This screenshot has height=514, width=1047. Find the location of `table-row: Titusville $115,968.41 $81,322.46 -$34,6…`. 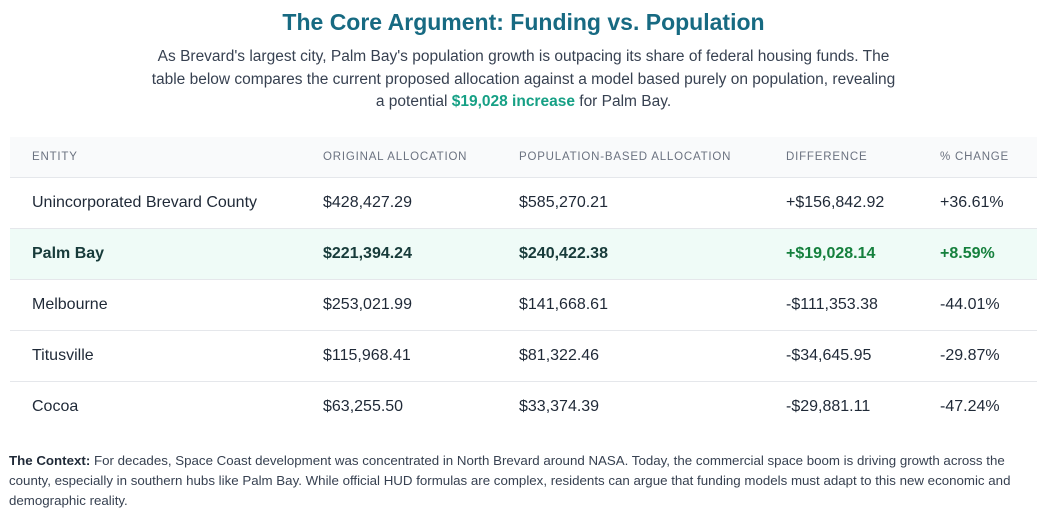

table-row: Titusville $115,968.41 $81,322.46 -$34,6… is located at coordinates (523, 356).